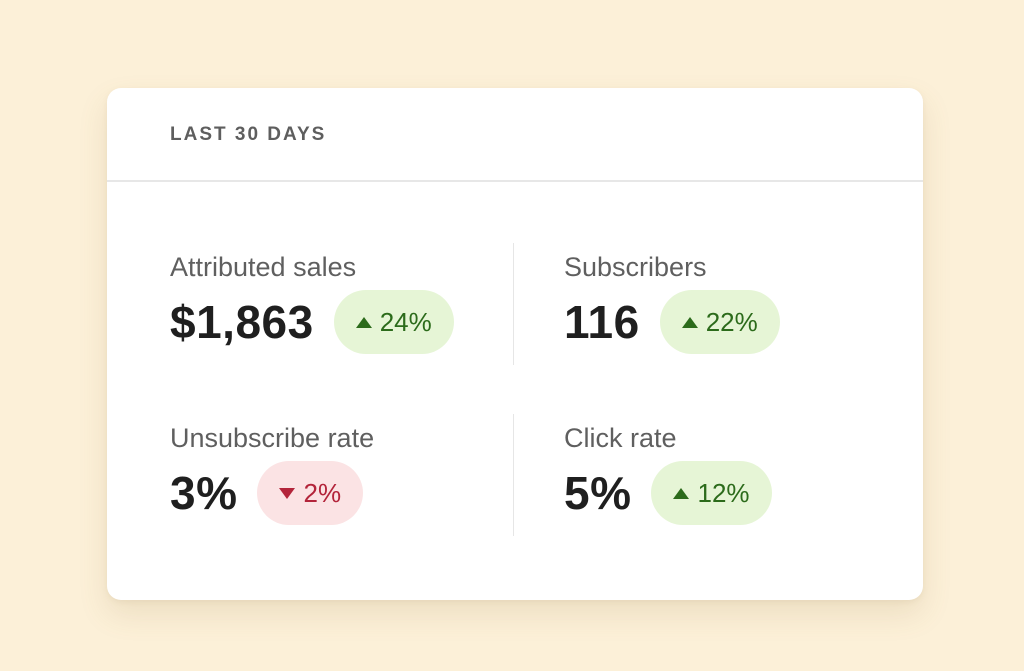 The image size is (1024, 671). I want to click on metric-label: Unsubscribe rate, so click(272, 438).